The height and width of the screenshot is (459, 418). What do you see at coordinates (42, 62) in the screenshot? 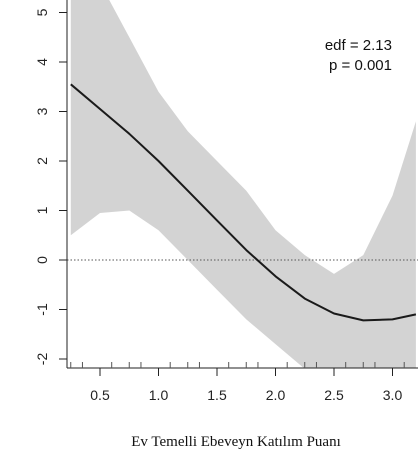
I see `y-tick-label: 4` at bounding box center [42, 62].